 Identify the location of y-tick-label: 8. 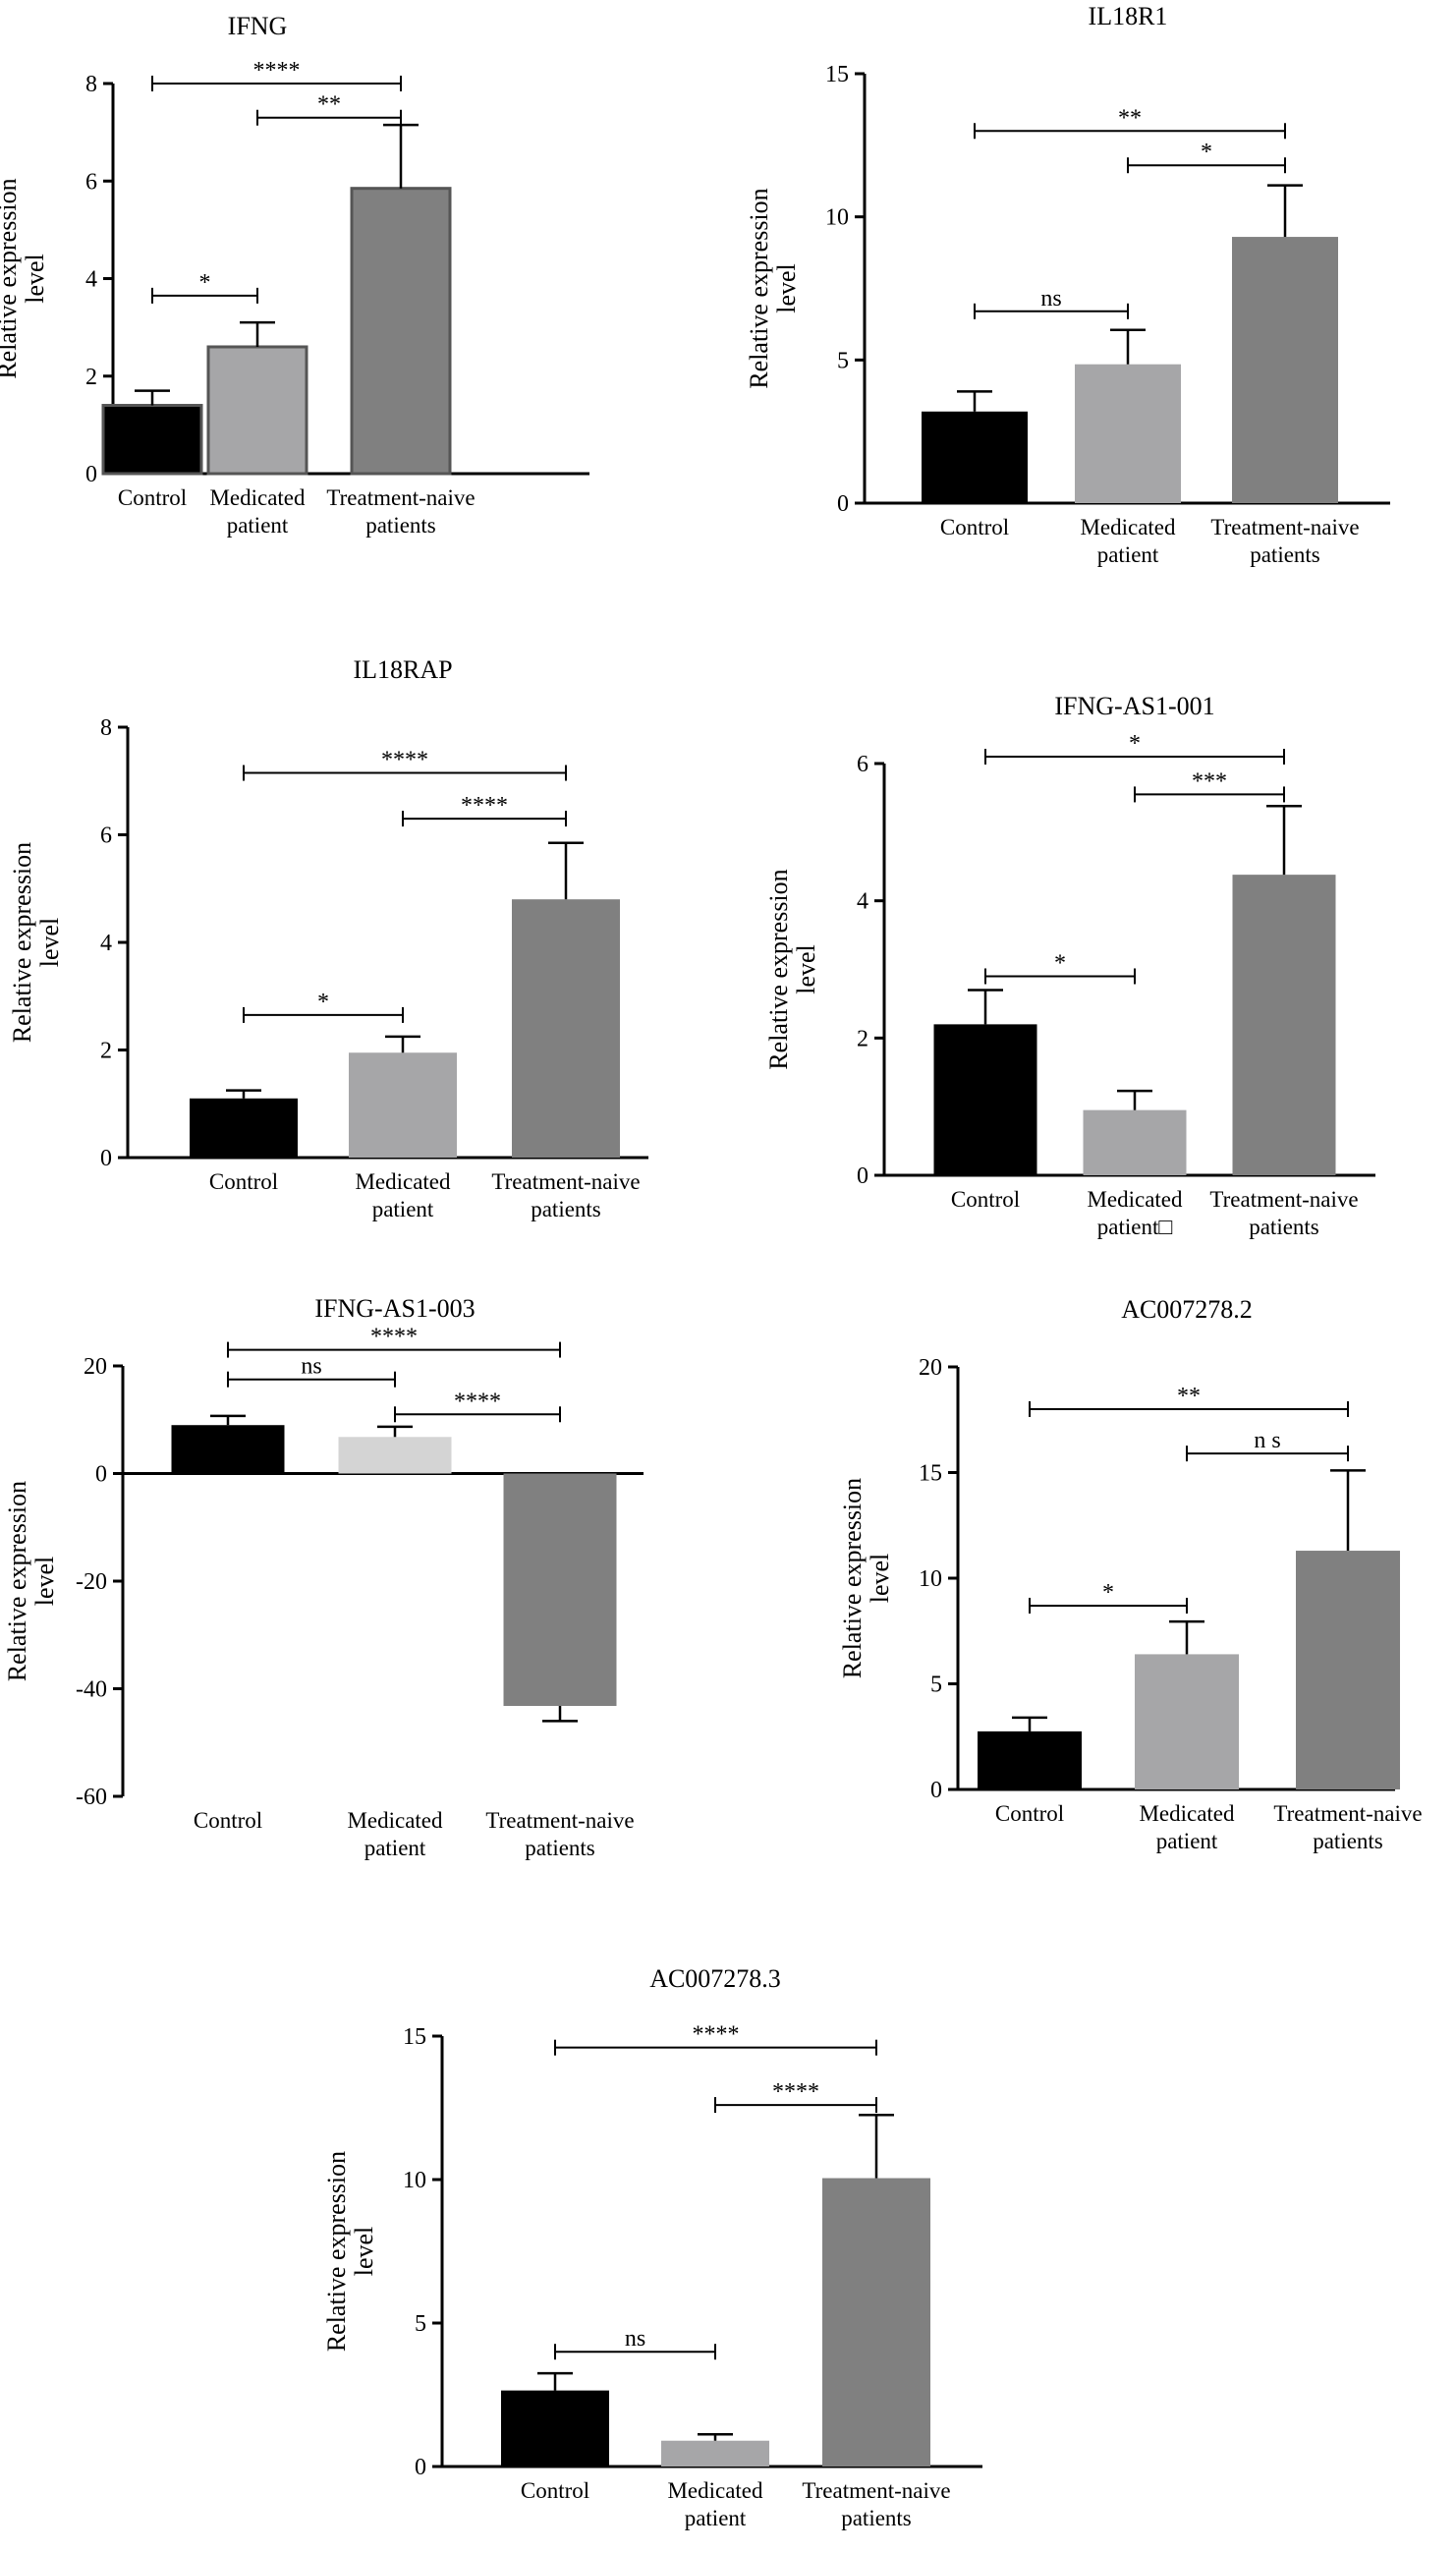
(106, 728).